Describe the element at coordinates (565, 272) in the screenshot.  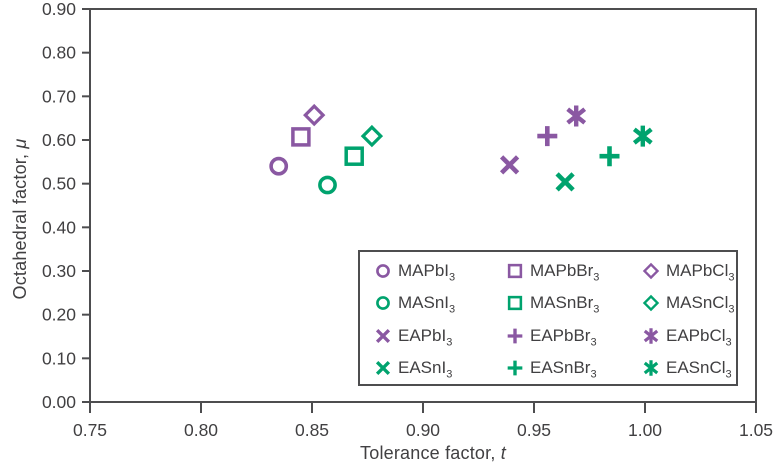
I see `legend-label: MAPbBr3` at that location.